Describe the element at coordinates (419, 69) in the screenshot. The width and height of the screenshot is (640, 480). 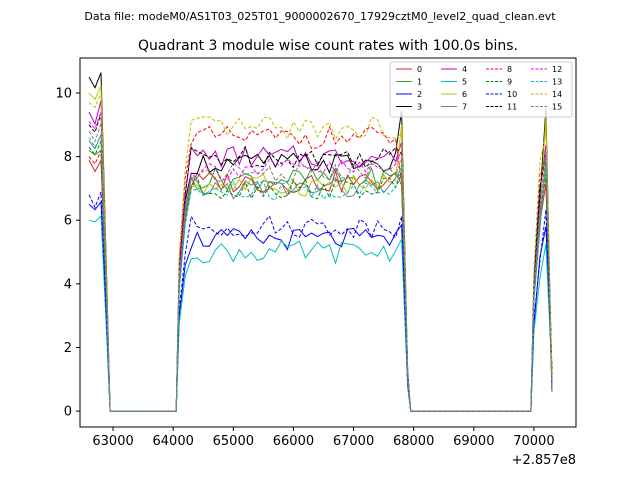
I see `legend-label-0: 0` at that location.